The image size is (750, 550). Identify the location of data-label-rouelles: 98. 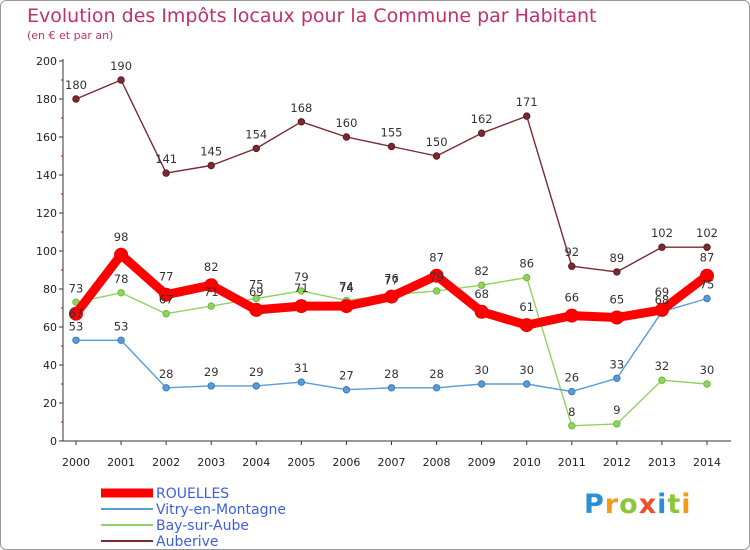
(121, 237).